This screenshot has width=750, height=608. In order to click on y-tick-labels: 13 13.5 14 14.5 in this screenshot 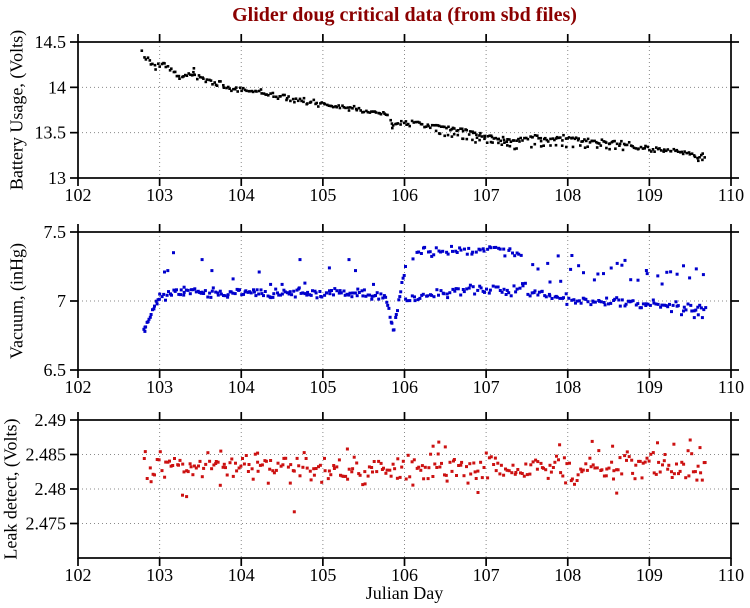, I will do `click(51, 110)`.